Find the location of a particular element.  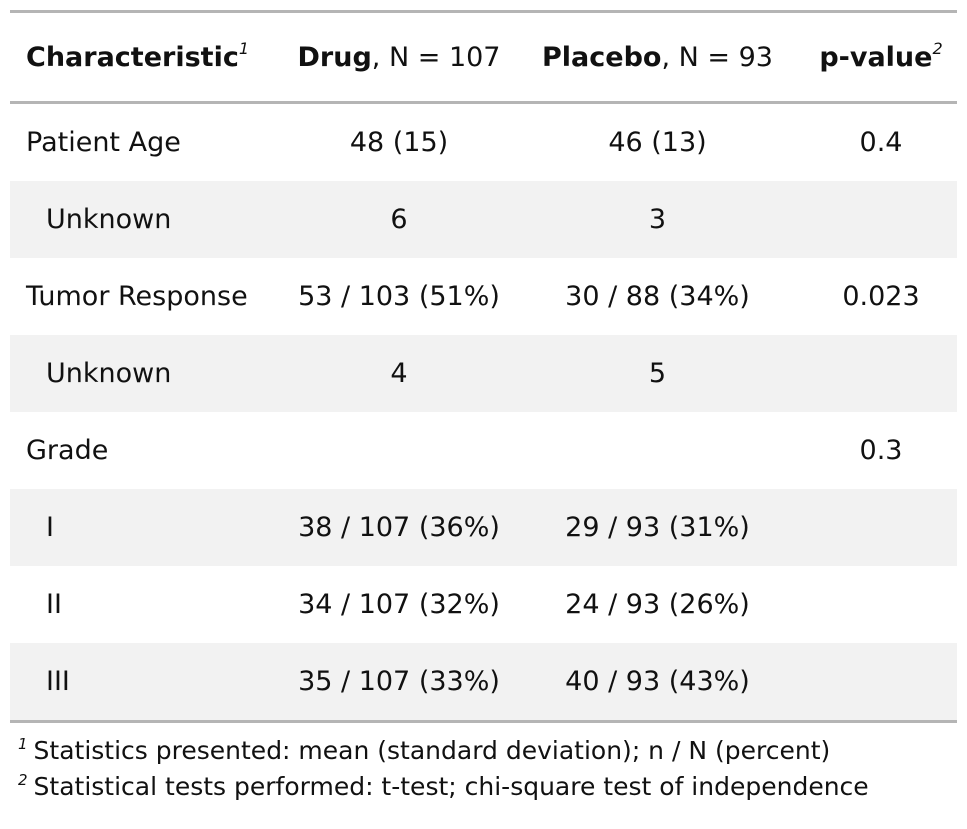

header-placebo-n: , N = 93 is located at coordinates (717, 57).